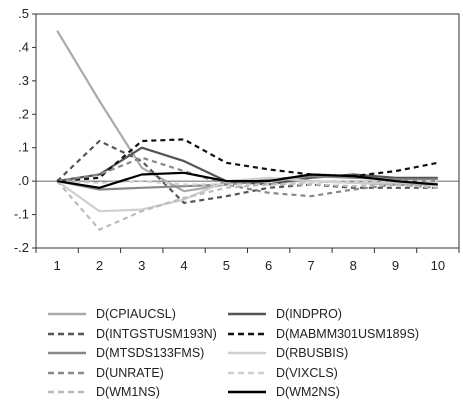 Image resolution: width=463 pixels, height=416 pixels. Describe the element at coordinates (21, 247) in the screenshot. I see `y-tick-label: -.2` at that location.